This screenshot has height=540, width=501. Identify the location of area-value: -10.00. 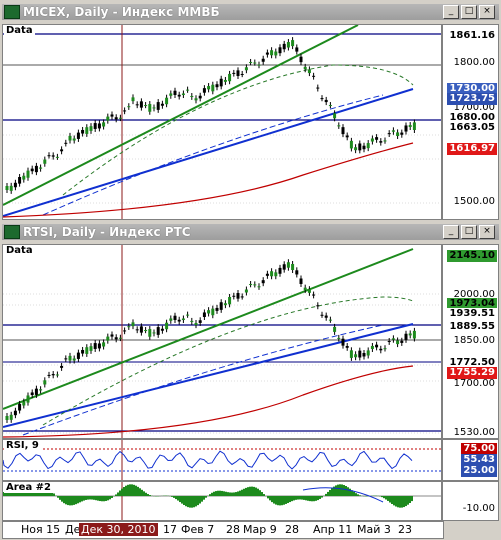
(478, 508).